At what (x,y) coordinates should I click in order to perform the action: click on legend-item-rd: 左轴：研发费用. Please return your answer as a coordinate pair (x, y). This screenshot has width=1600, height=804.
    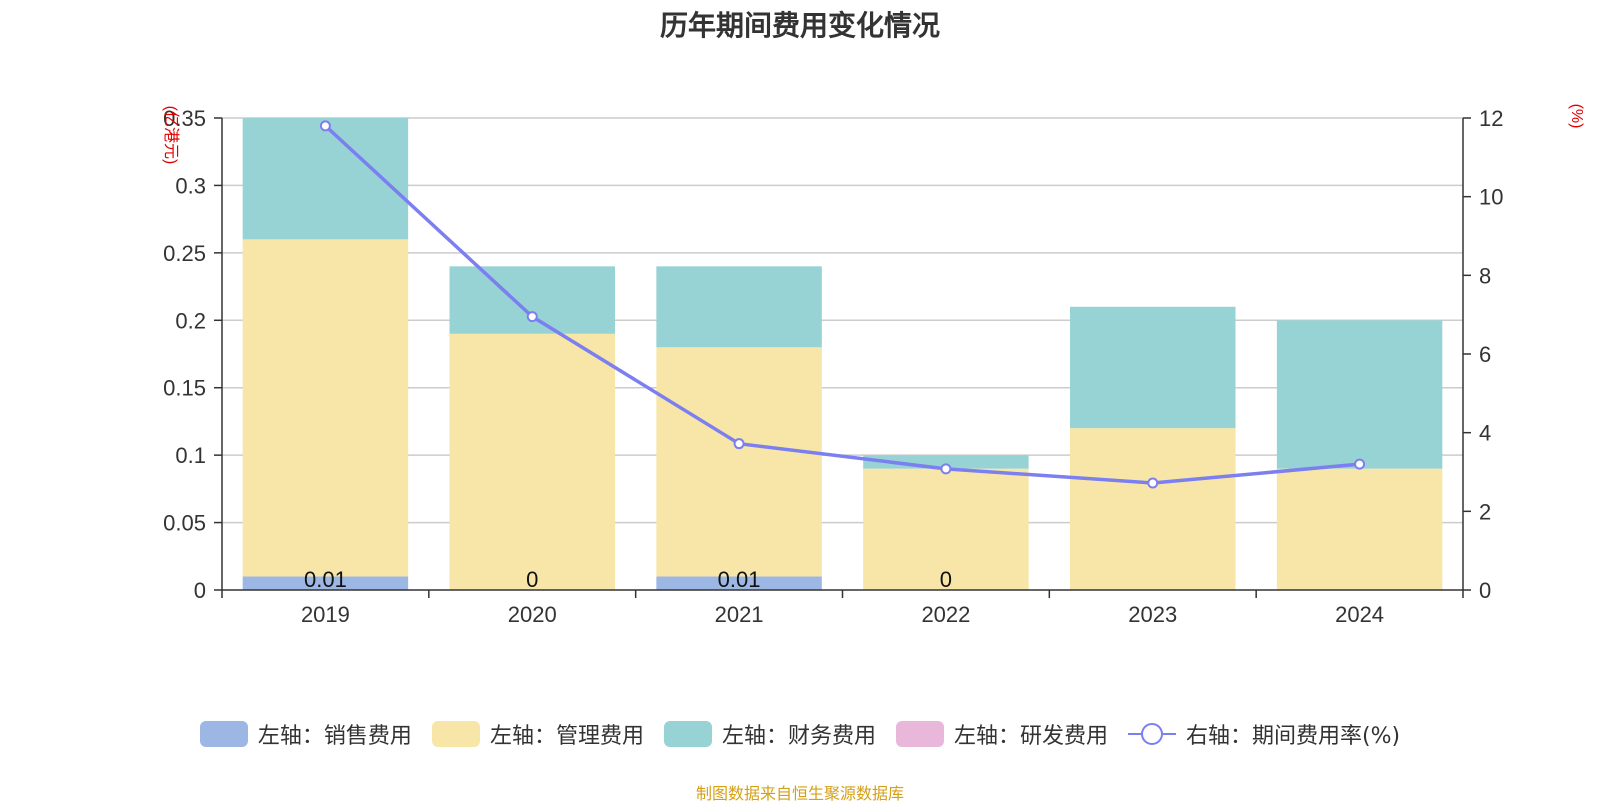
    Looking at the image, I should click on (1001, 734).